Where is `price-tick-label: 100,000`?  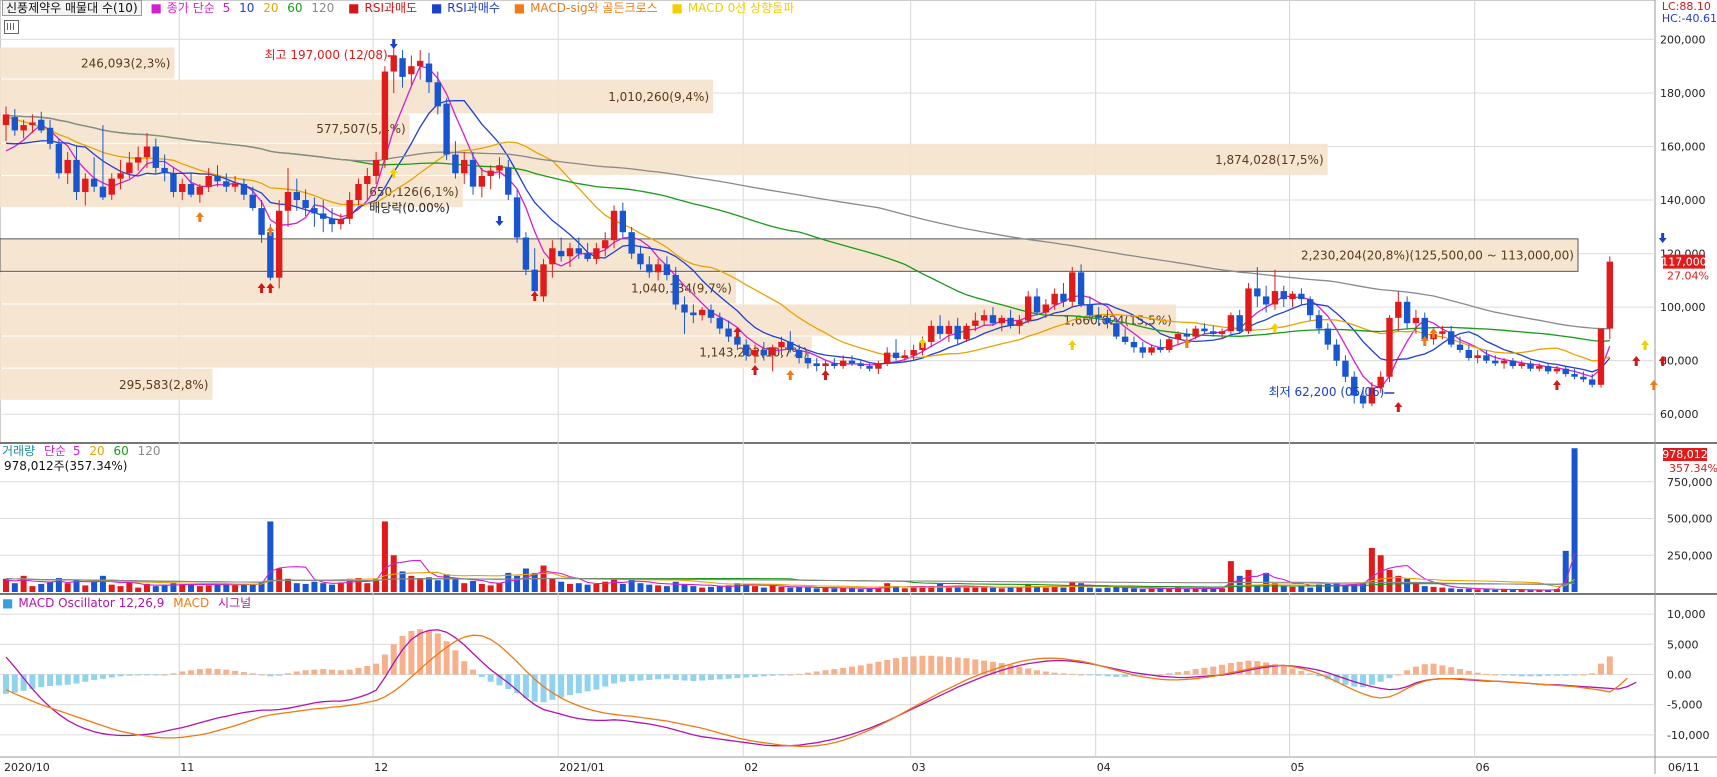
price-tick-label: 100,000 is located at coordinates (1683, 307).